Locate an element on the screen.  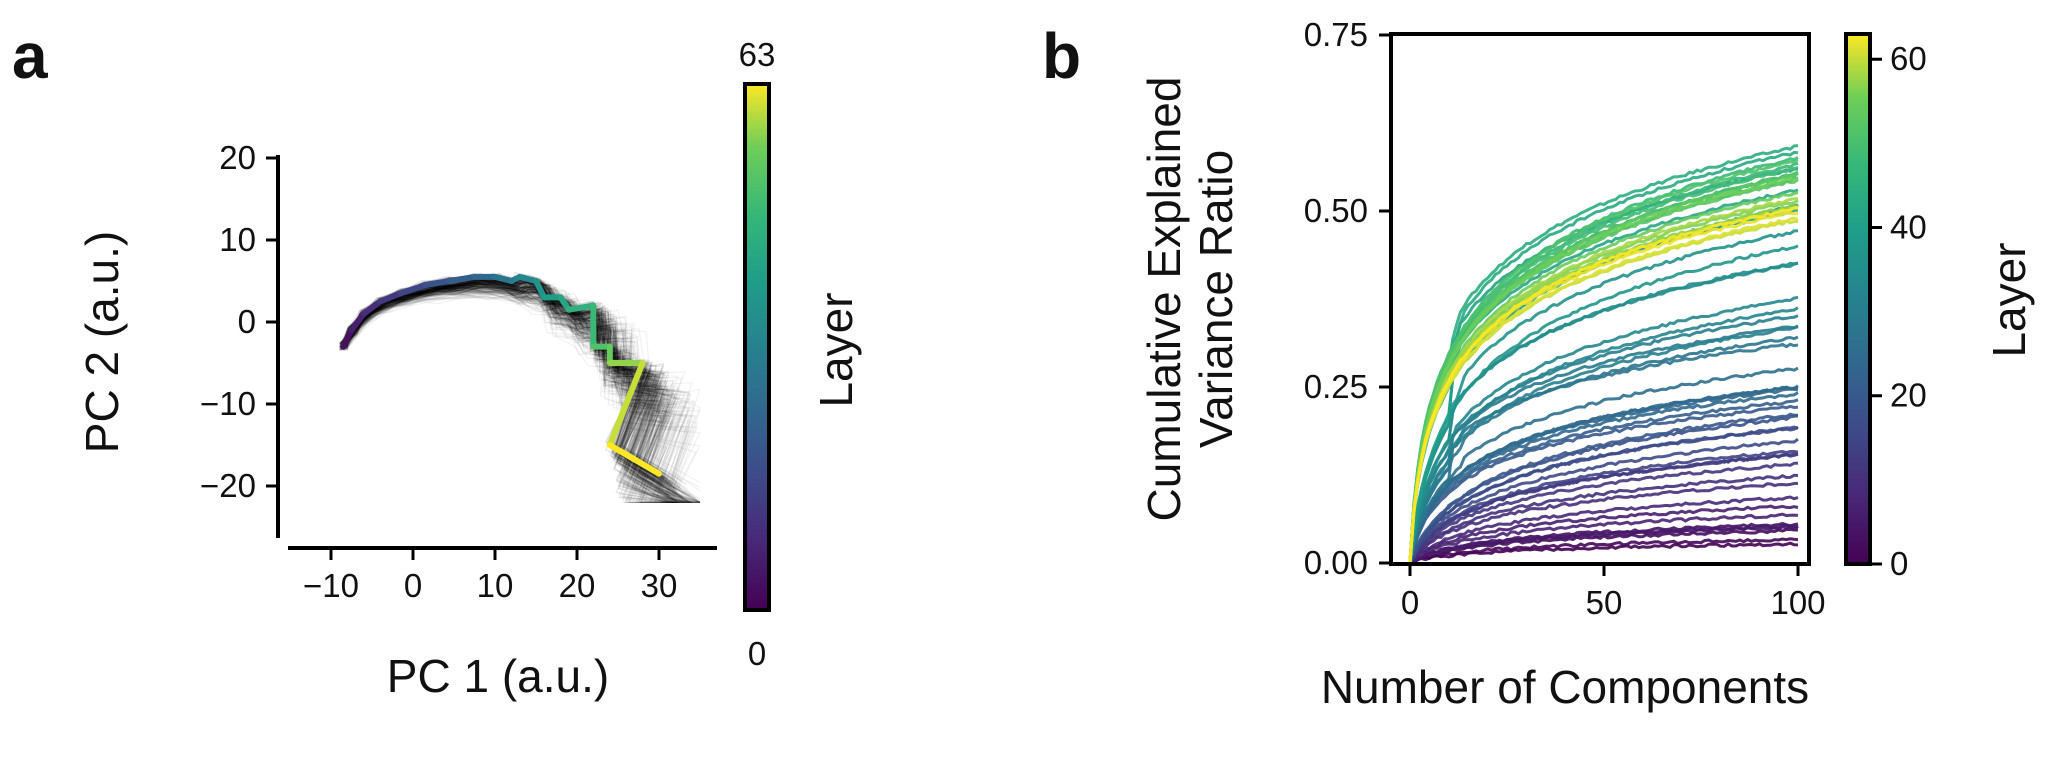
colorbar-a-max-label: 63 is located at coordinates (757, 54).